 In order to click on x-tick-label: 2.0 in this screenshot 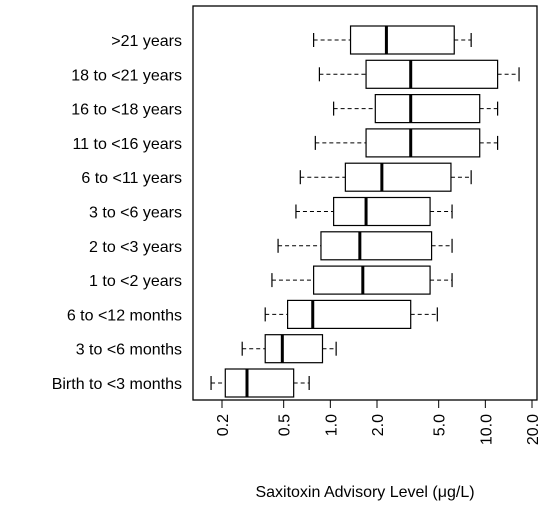, I will do `click(378, 425)`.